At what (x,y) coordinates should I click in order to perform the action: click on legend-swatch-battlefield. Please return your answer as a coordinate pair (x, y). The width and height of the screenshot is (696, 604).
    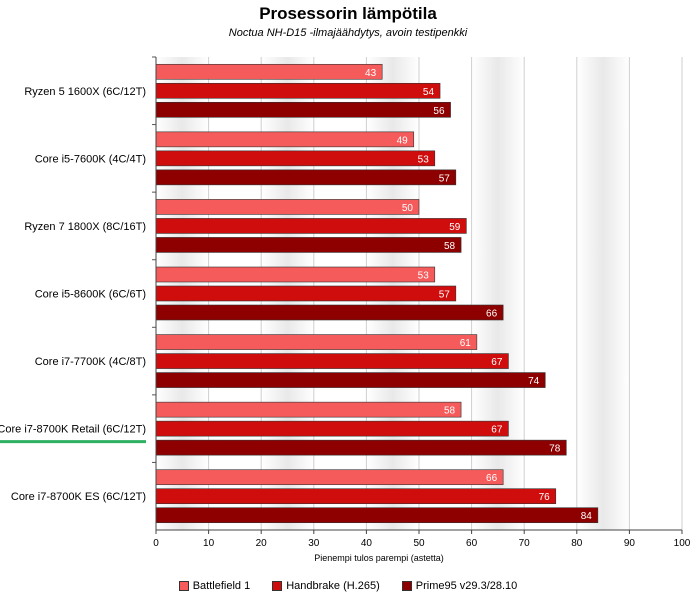
    Looking at the image, I should click on (183, 586).